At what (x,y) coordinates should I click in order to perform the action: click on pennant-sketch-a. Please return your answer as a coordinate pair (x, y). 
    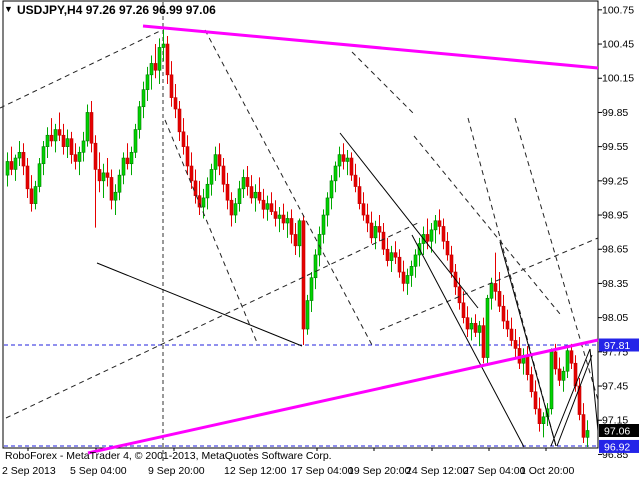
    Looking at the image, I should click on (574, 397).